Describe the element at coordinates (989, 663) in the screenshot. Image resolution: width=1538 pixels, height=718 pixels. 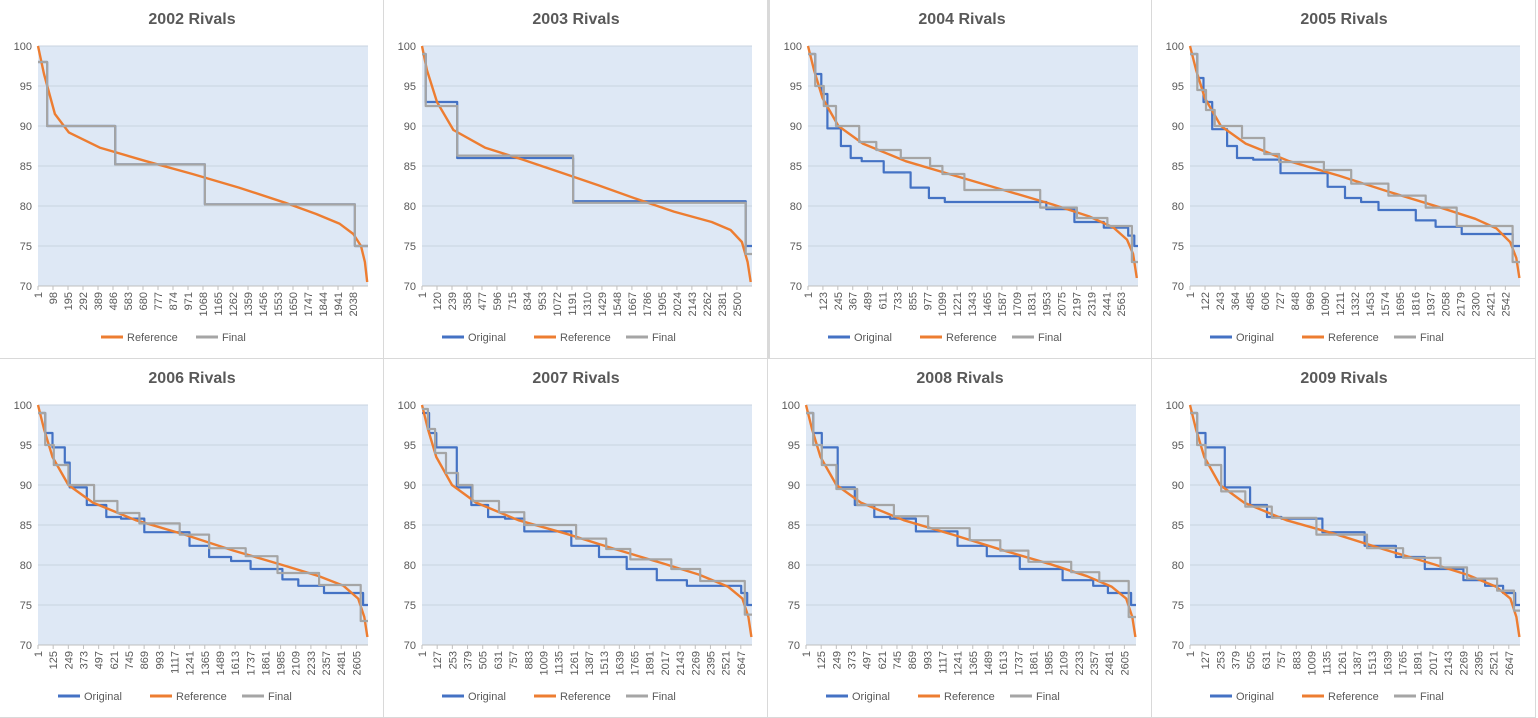
I see `x-tick-label: 1489` at that location.